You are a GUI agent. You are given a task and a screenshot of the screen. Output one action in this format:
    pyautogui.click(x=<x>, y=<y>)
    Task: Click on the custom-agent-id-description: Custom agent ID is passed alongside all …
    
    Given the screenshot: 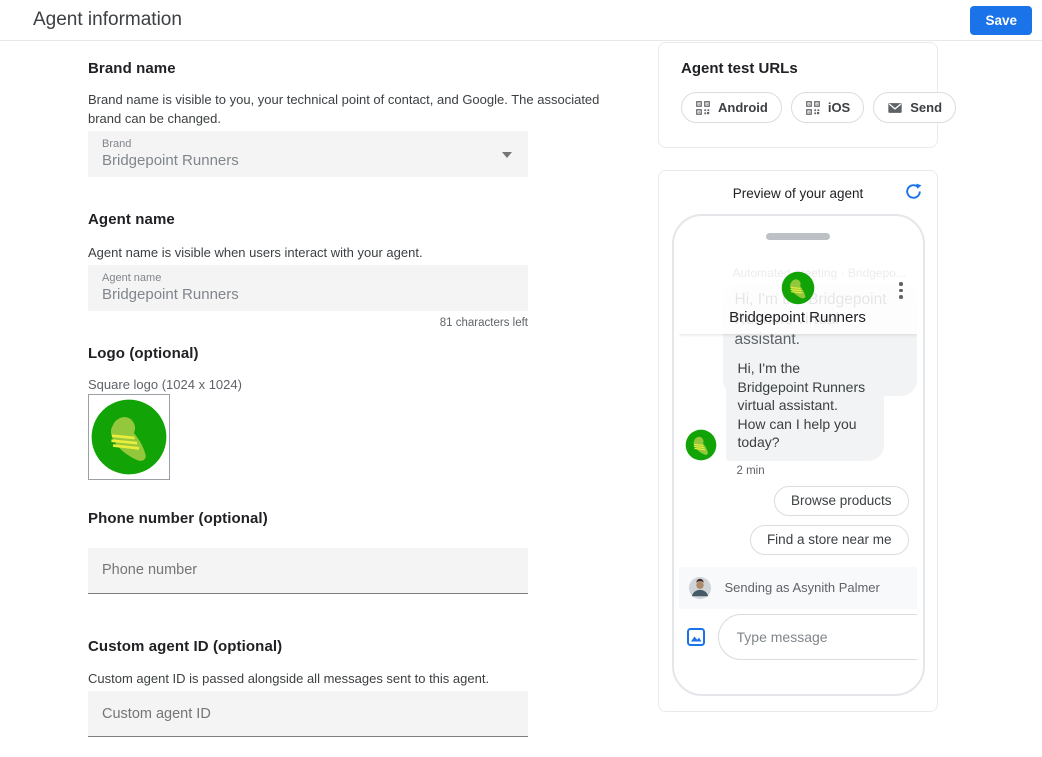 What is the action you would take?
    pyautogui.click(x=289, y=678)
    